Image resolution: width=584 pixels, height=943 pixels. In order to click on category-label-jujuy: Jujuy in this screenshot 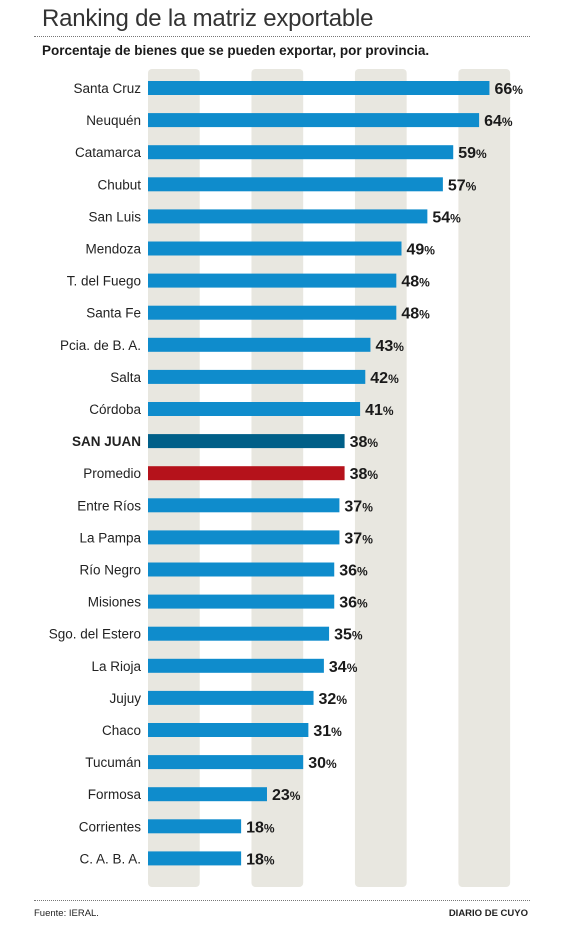, I will do `click(125, 698)`.